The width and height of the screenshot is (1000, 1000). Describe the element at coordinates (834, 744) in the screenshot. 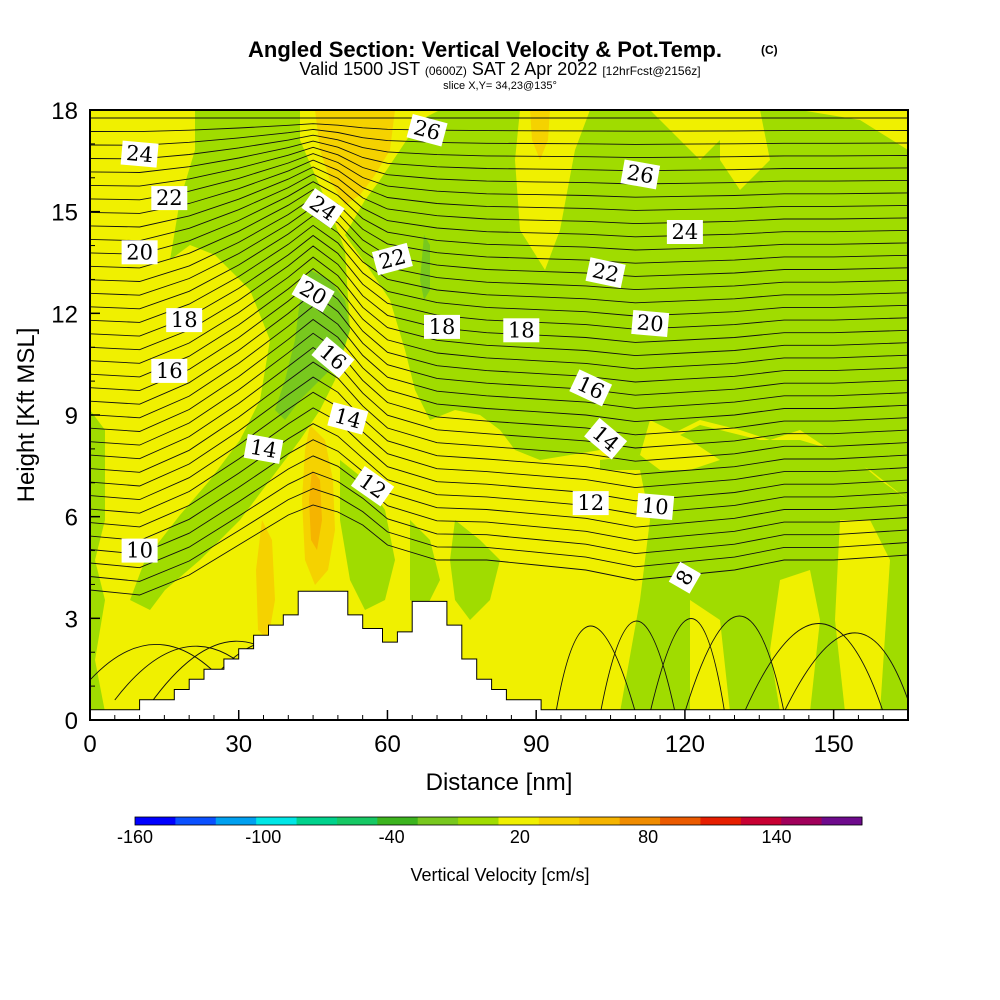

I see `x-tick-label: 150` at that location.